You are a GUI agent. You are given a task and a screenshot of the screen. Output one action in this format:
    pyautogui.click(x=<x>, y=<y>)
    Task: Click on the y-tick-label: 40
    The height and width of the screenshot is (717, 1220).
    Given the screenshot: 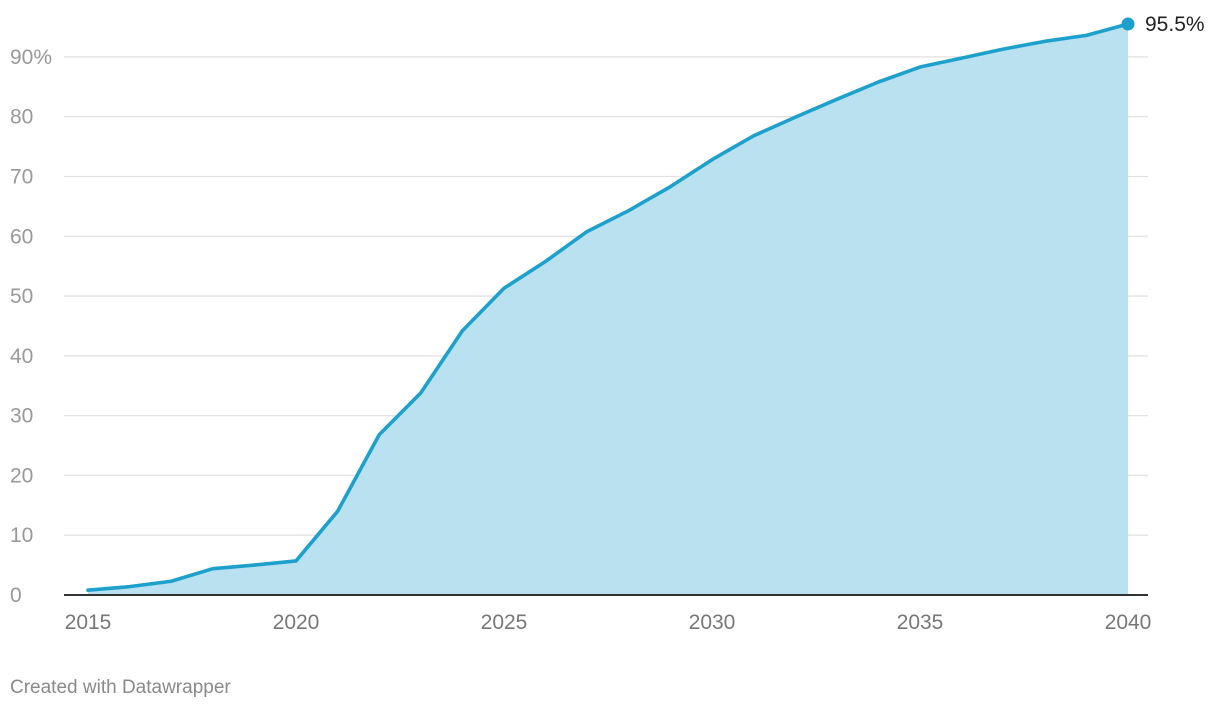 What is the action you would take?
    pyautogui.click(x=21, y=356)
    